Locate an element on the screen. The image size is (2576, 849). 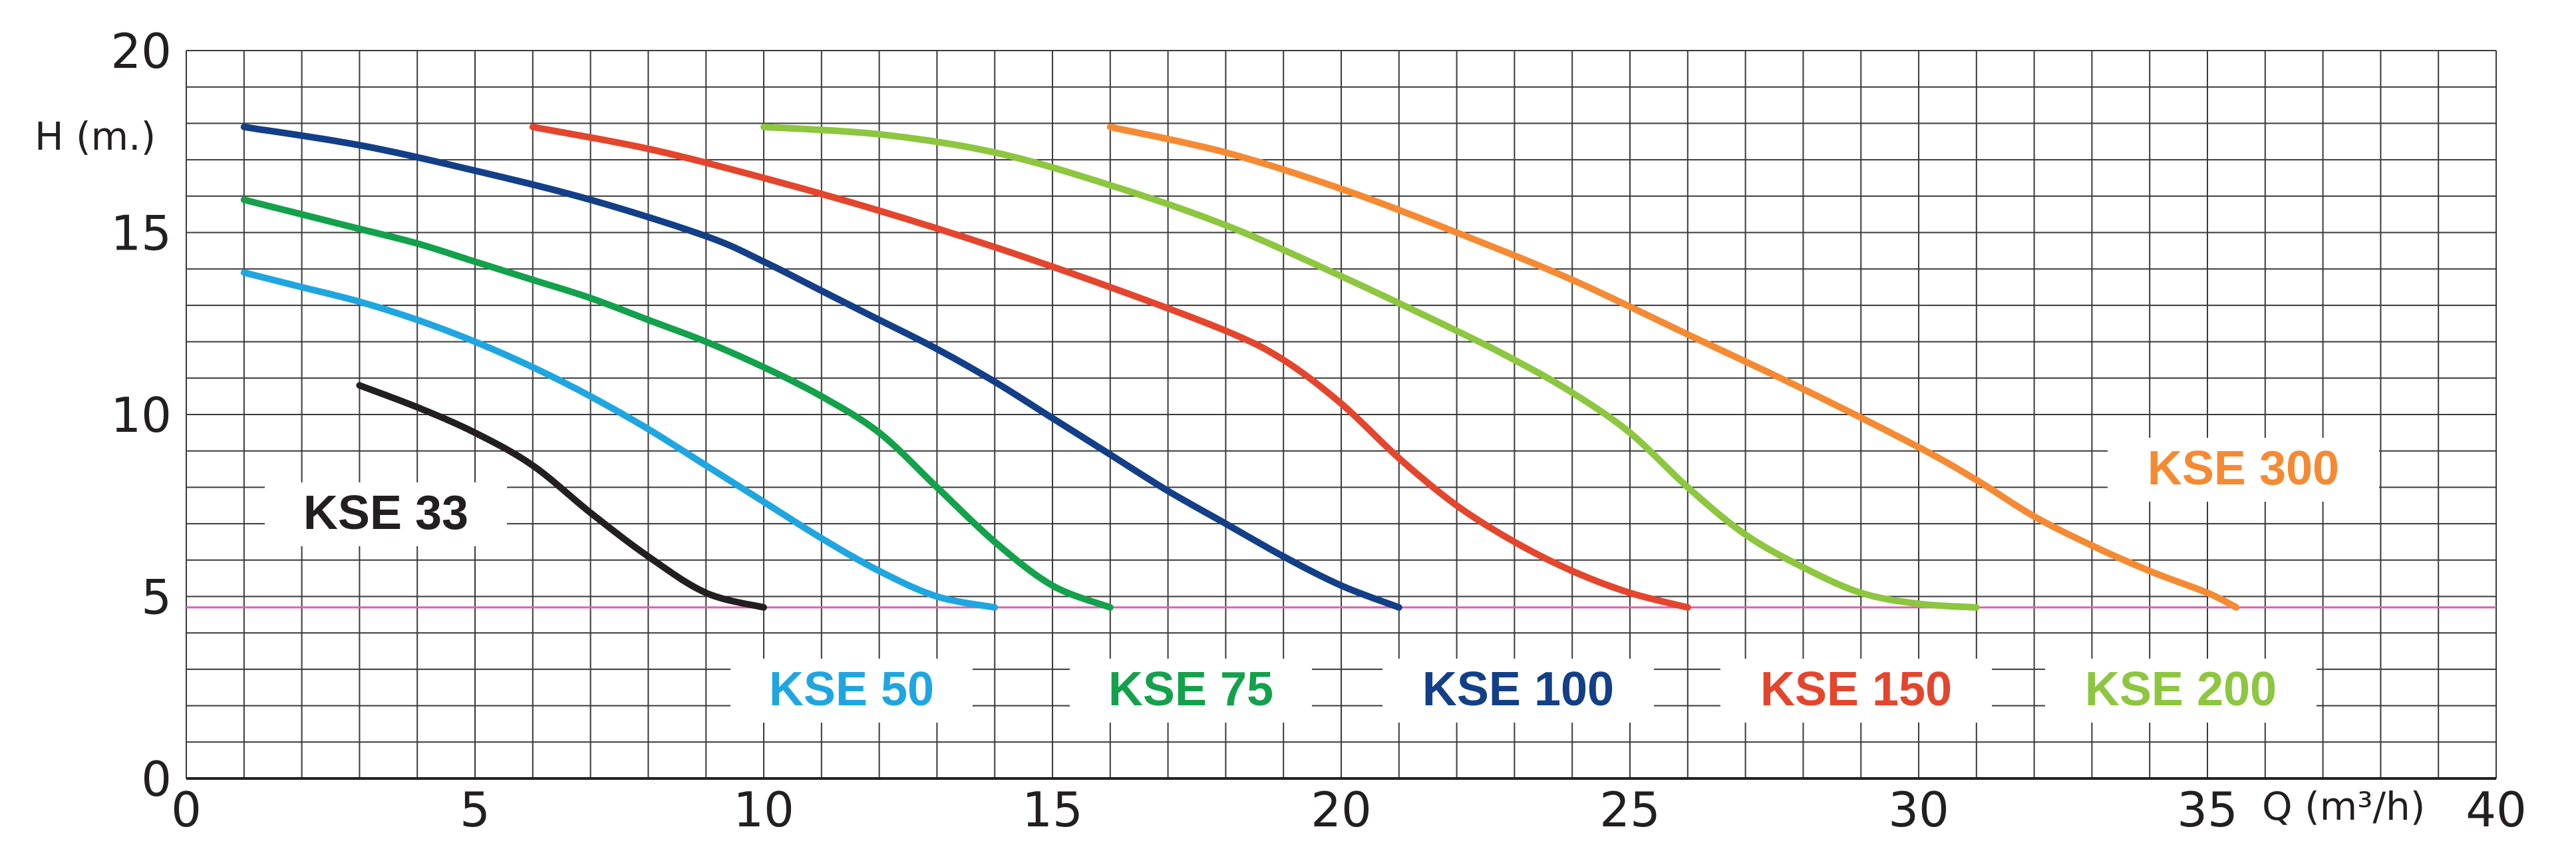
series-label-kse-150: KSE 150 is located at coordinates (1856, 689).